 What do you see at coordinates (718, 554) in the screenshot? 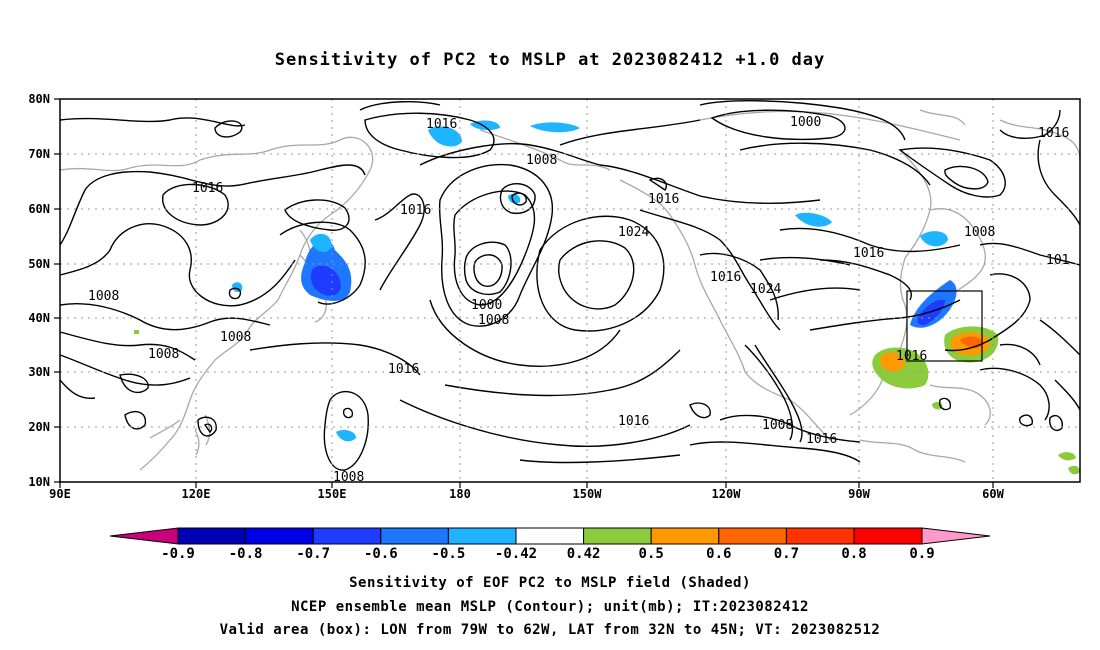
I see `colorbar-label: 0.6` at bounding box center [718, 554].